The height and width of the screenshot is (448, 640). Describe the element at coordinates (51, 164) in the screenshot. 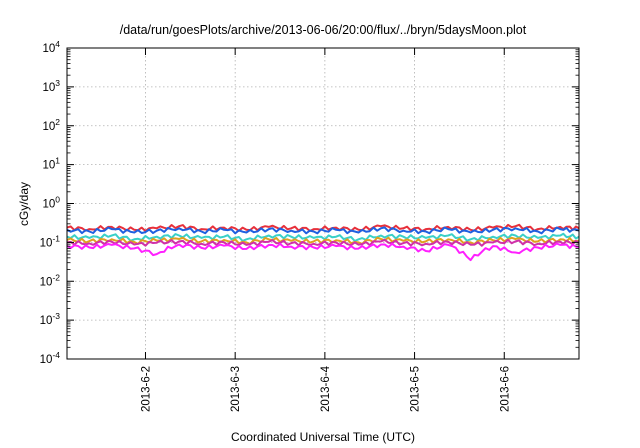

I see `y-tick-label: 10¹` at that location.